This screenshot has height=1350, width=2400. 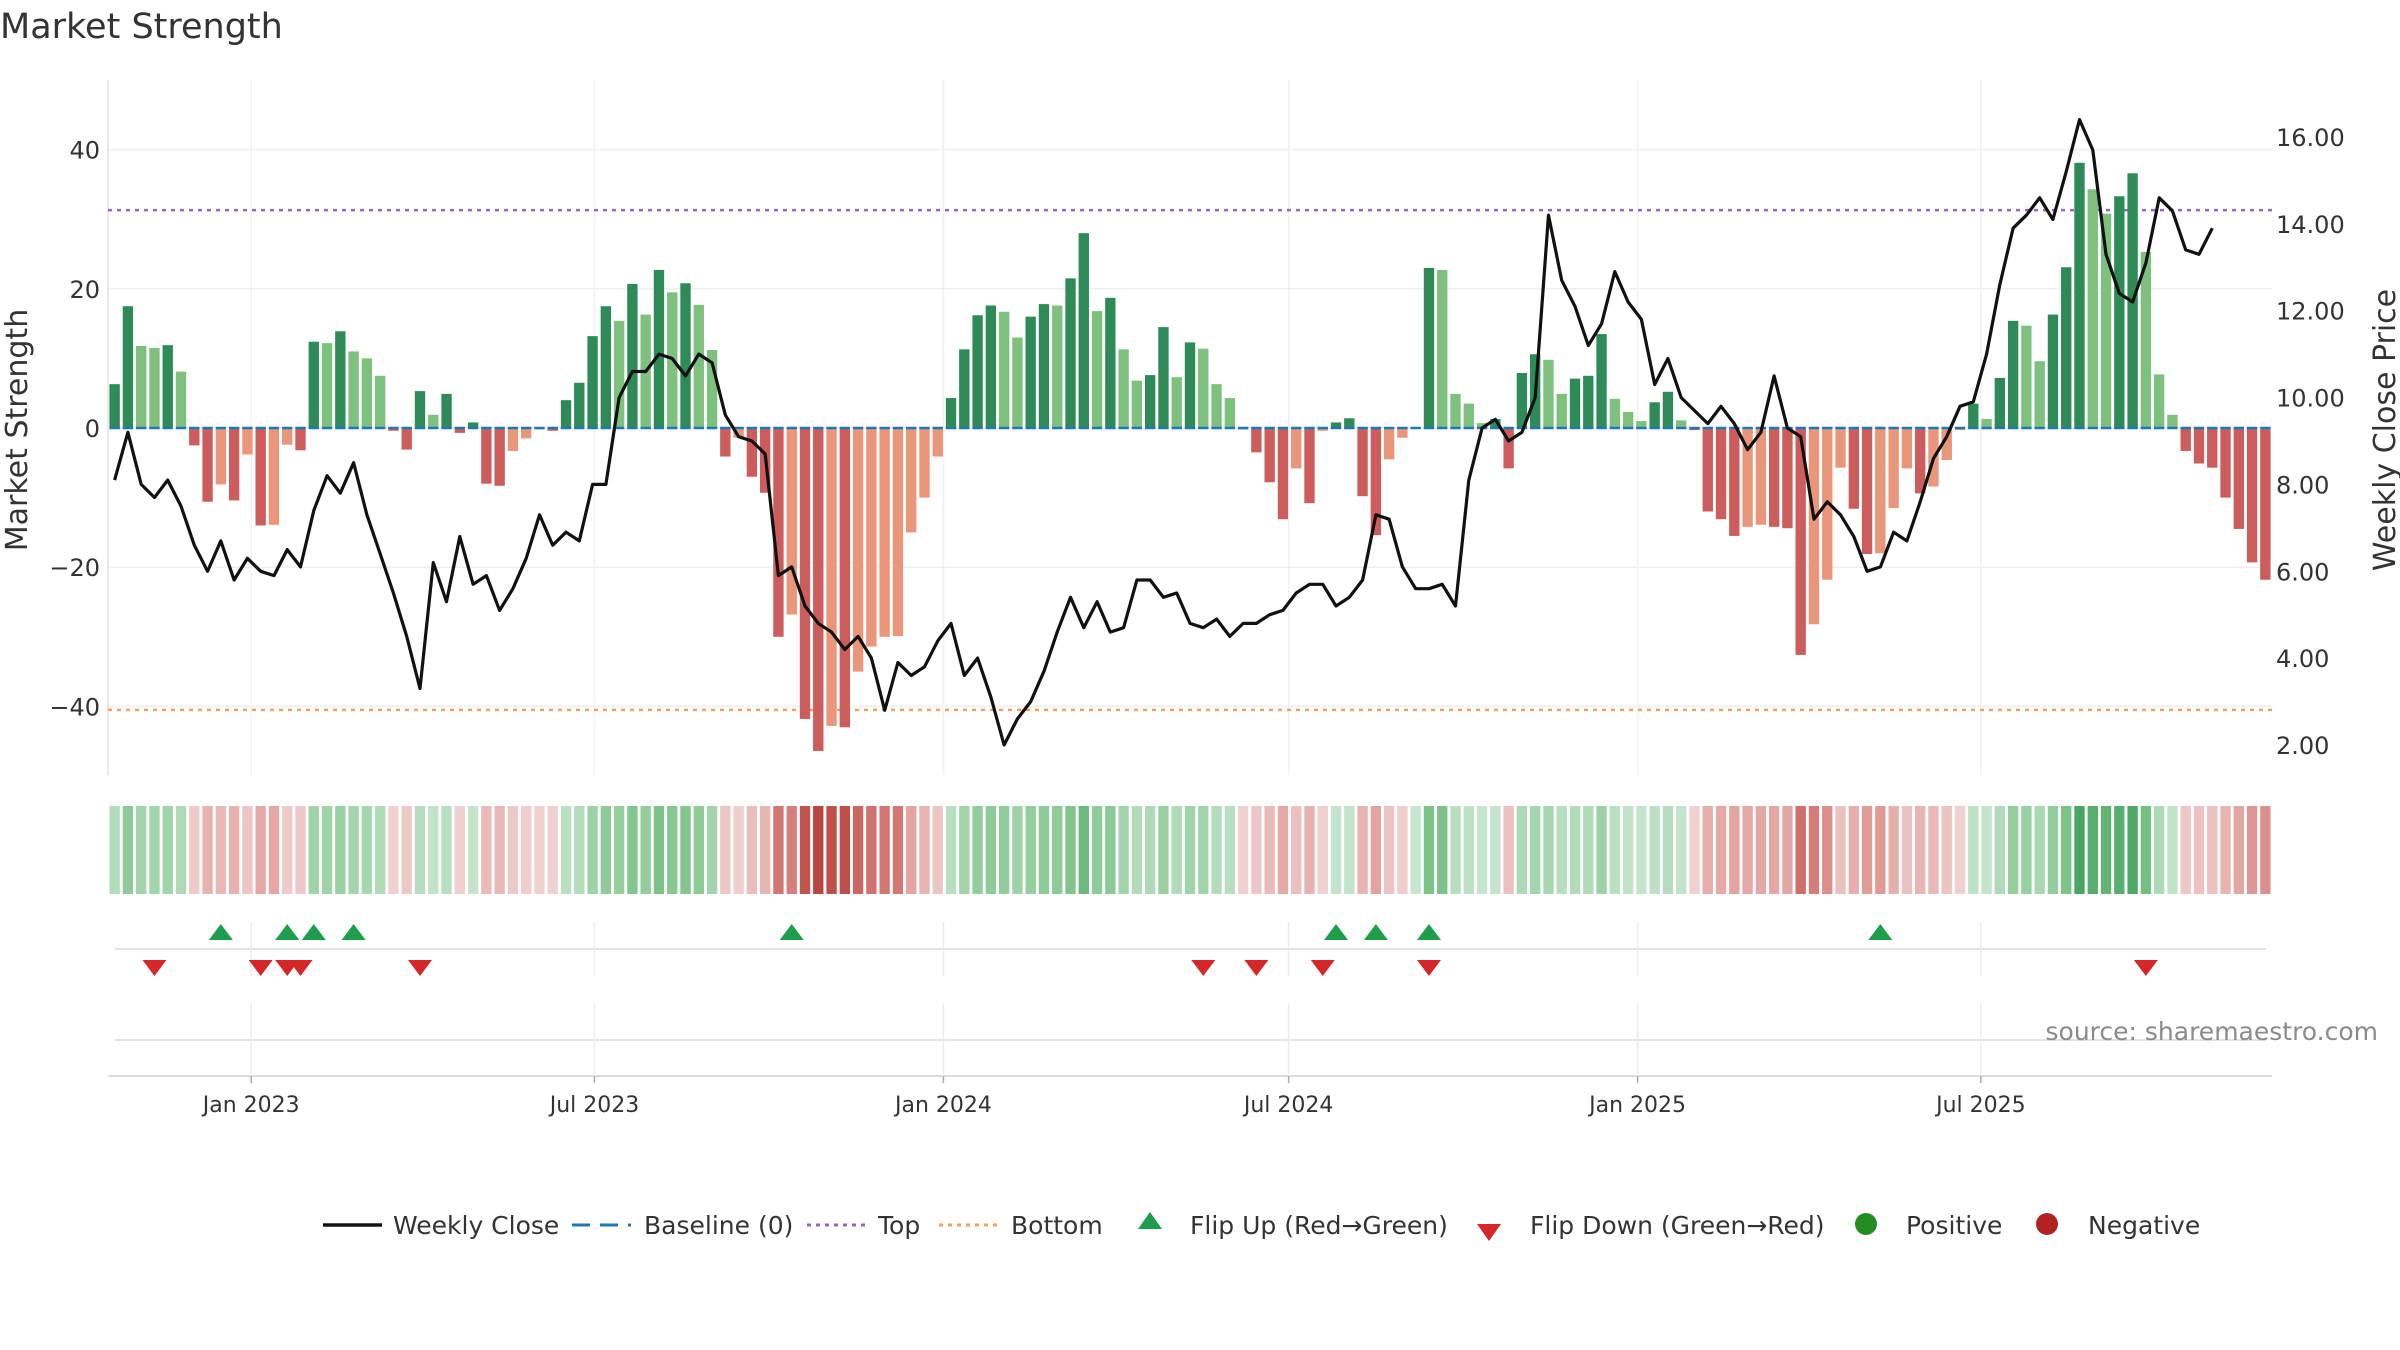 I want to click on legend-bottom: Bottom, so click(x=1057, y=1225).